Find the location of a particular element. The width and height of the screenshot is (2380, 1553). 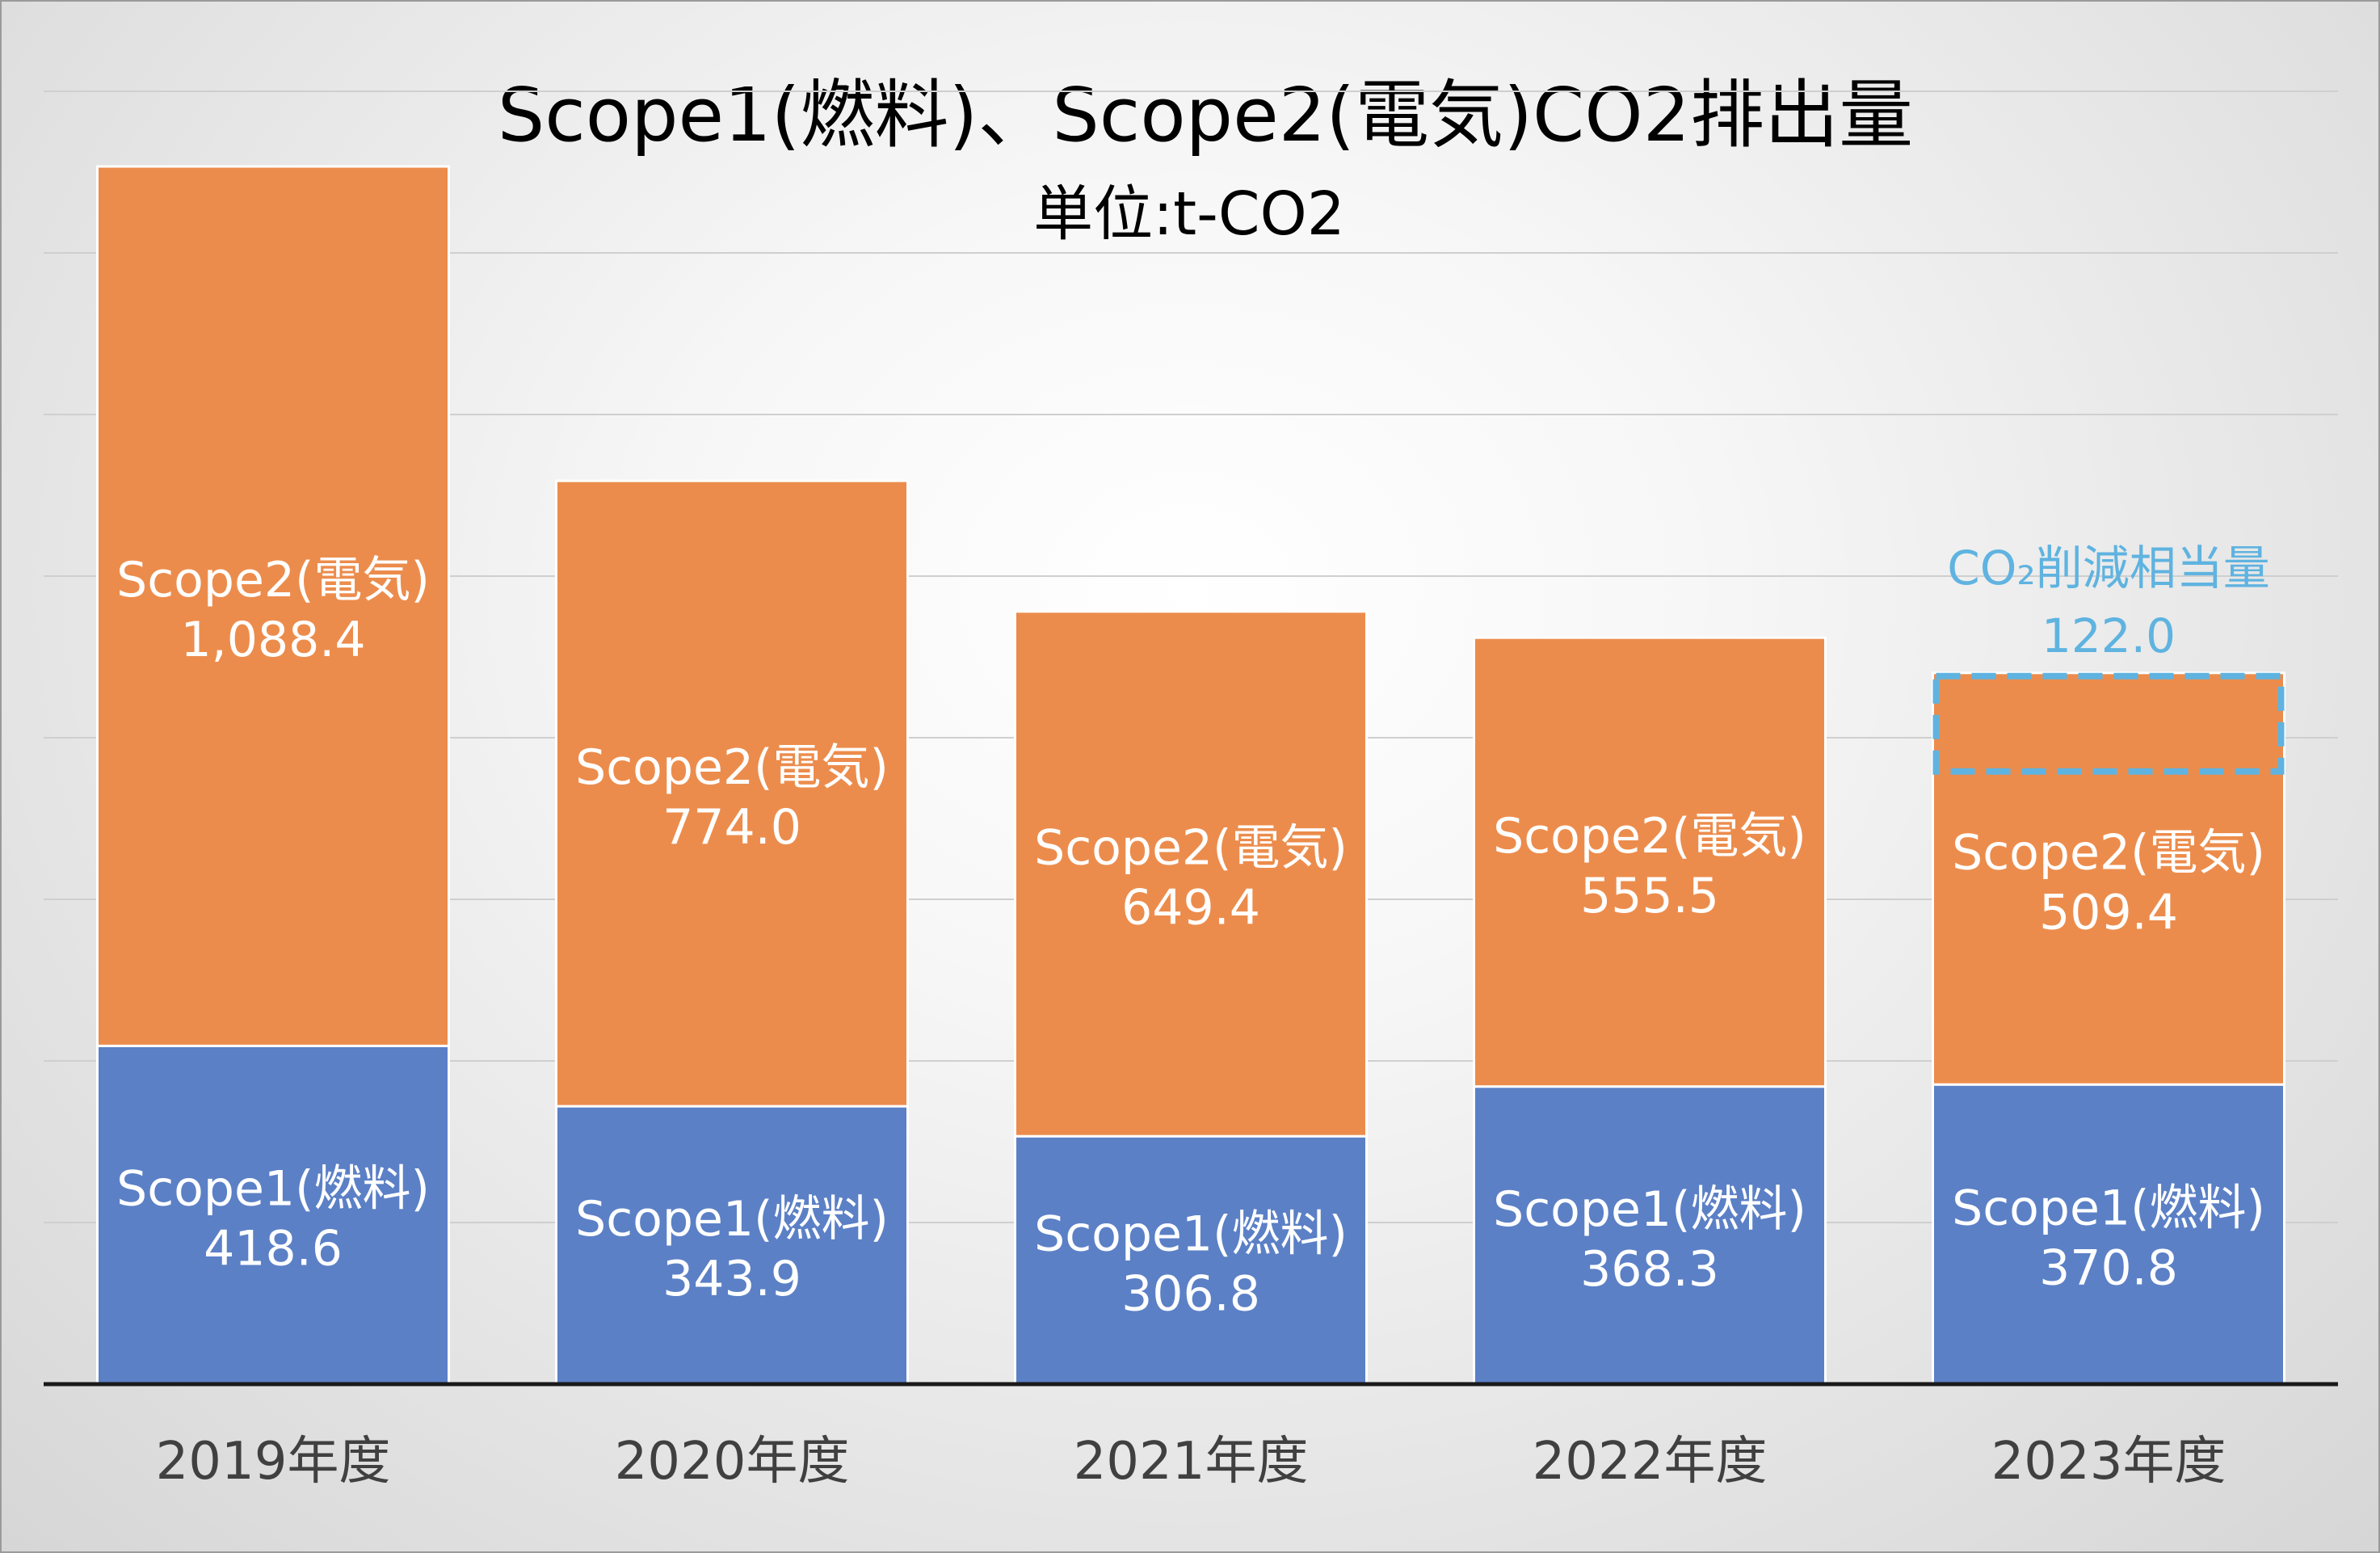

category-label: 2020年度 is located at coordinates (733, 1462).